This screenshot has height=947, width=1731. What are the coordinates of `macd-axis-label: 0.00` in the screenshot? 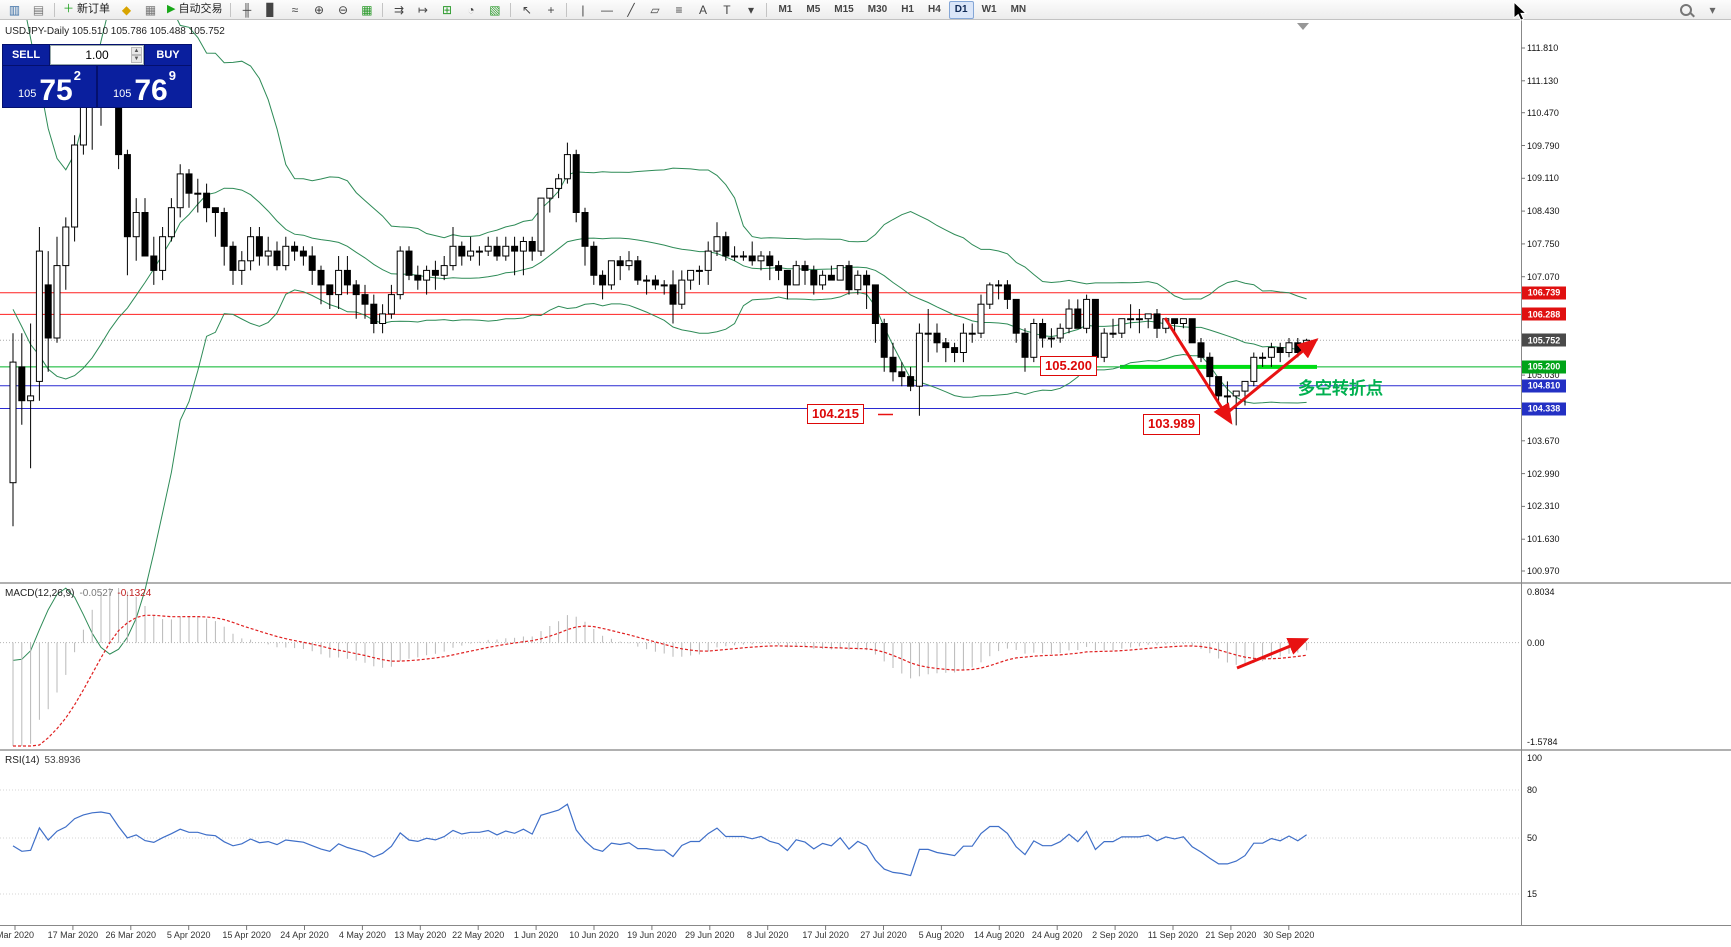 It's located at (1536, 642).